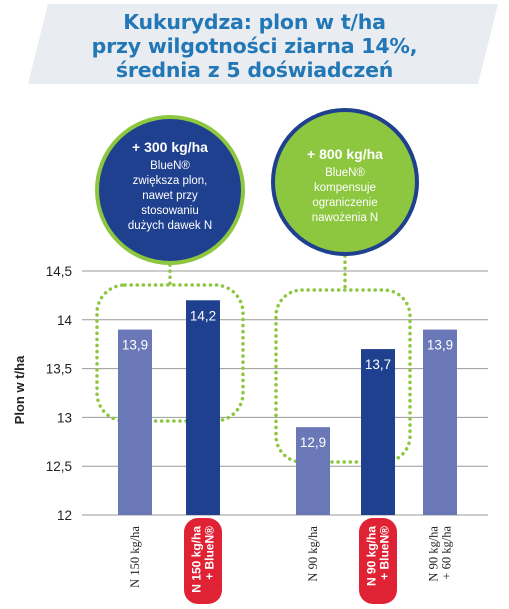 Image resolution: width=509 pixels, height=609 pixels. Describe the element at coordinates (59, 271) in the screenshot. I see `y-tick-label: 14,5` at that location.